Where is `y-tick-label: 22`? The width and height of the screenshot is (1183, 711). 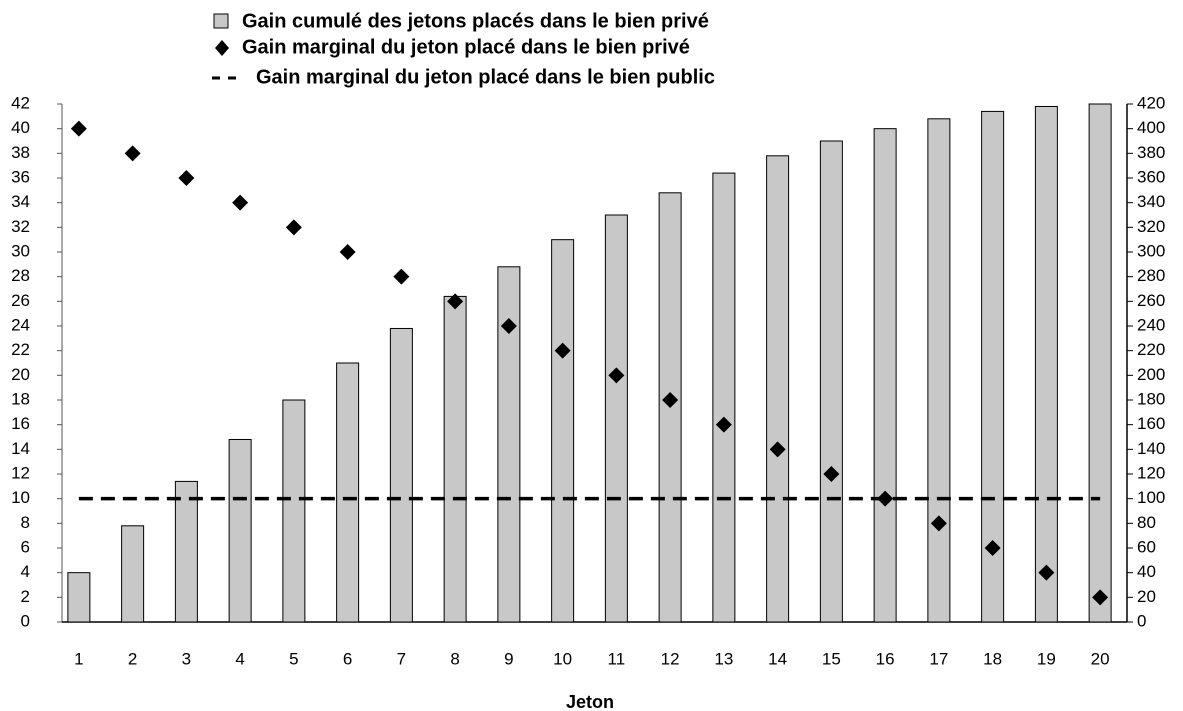 y-tick-label: 22 is located at coordinates (20, 349).